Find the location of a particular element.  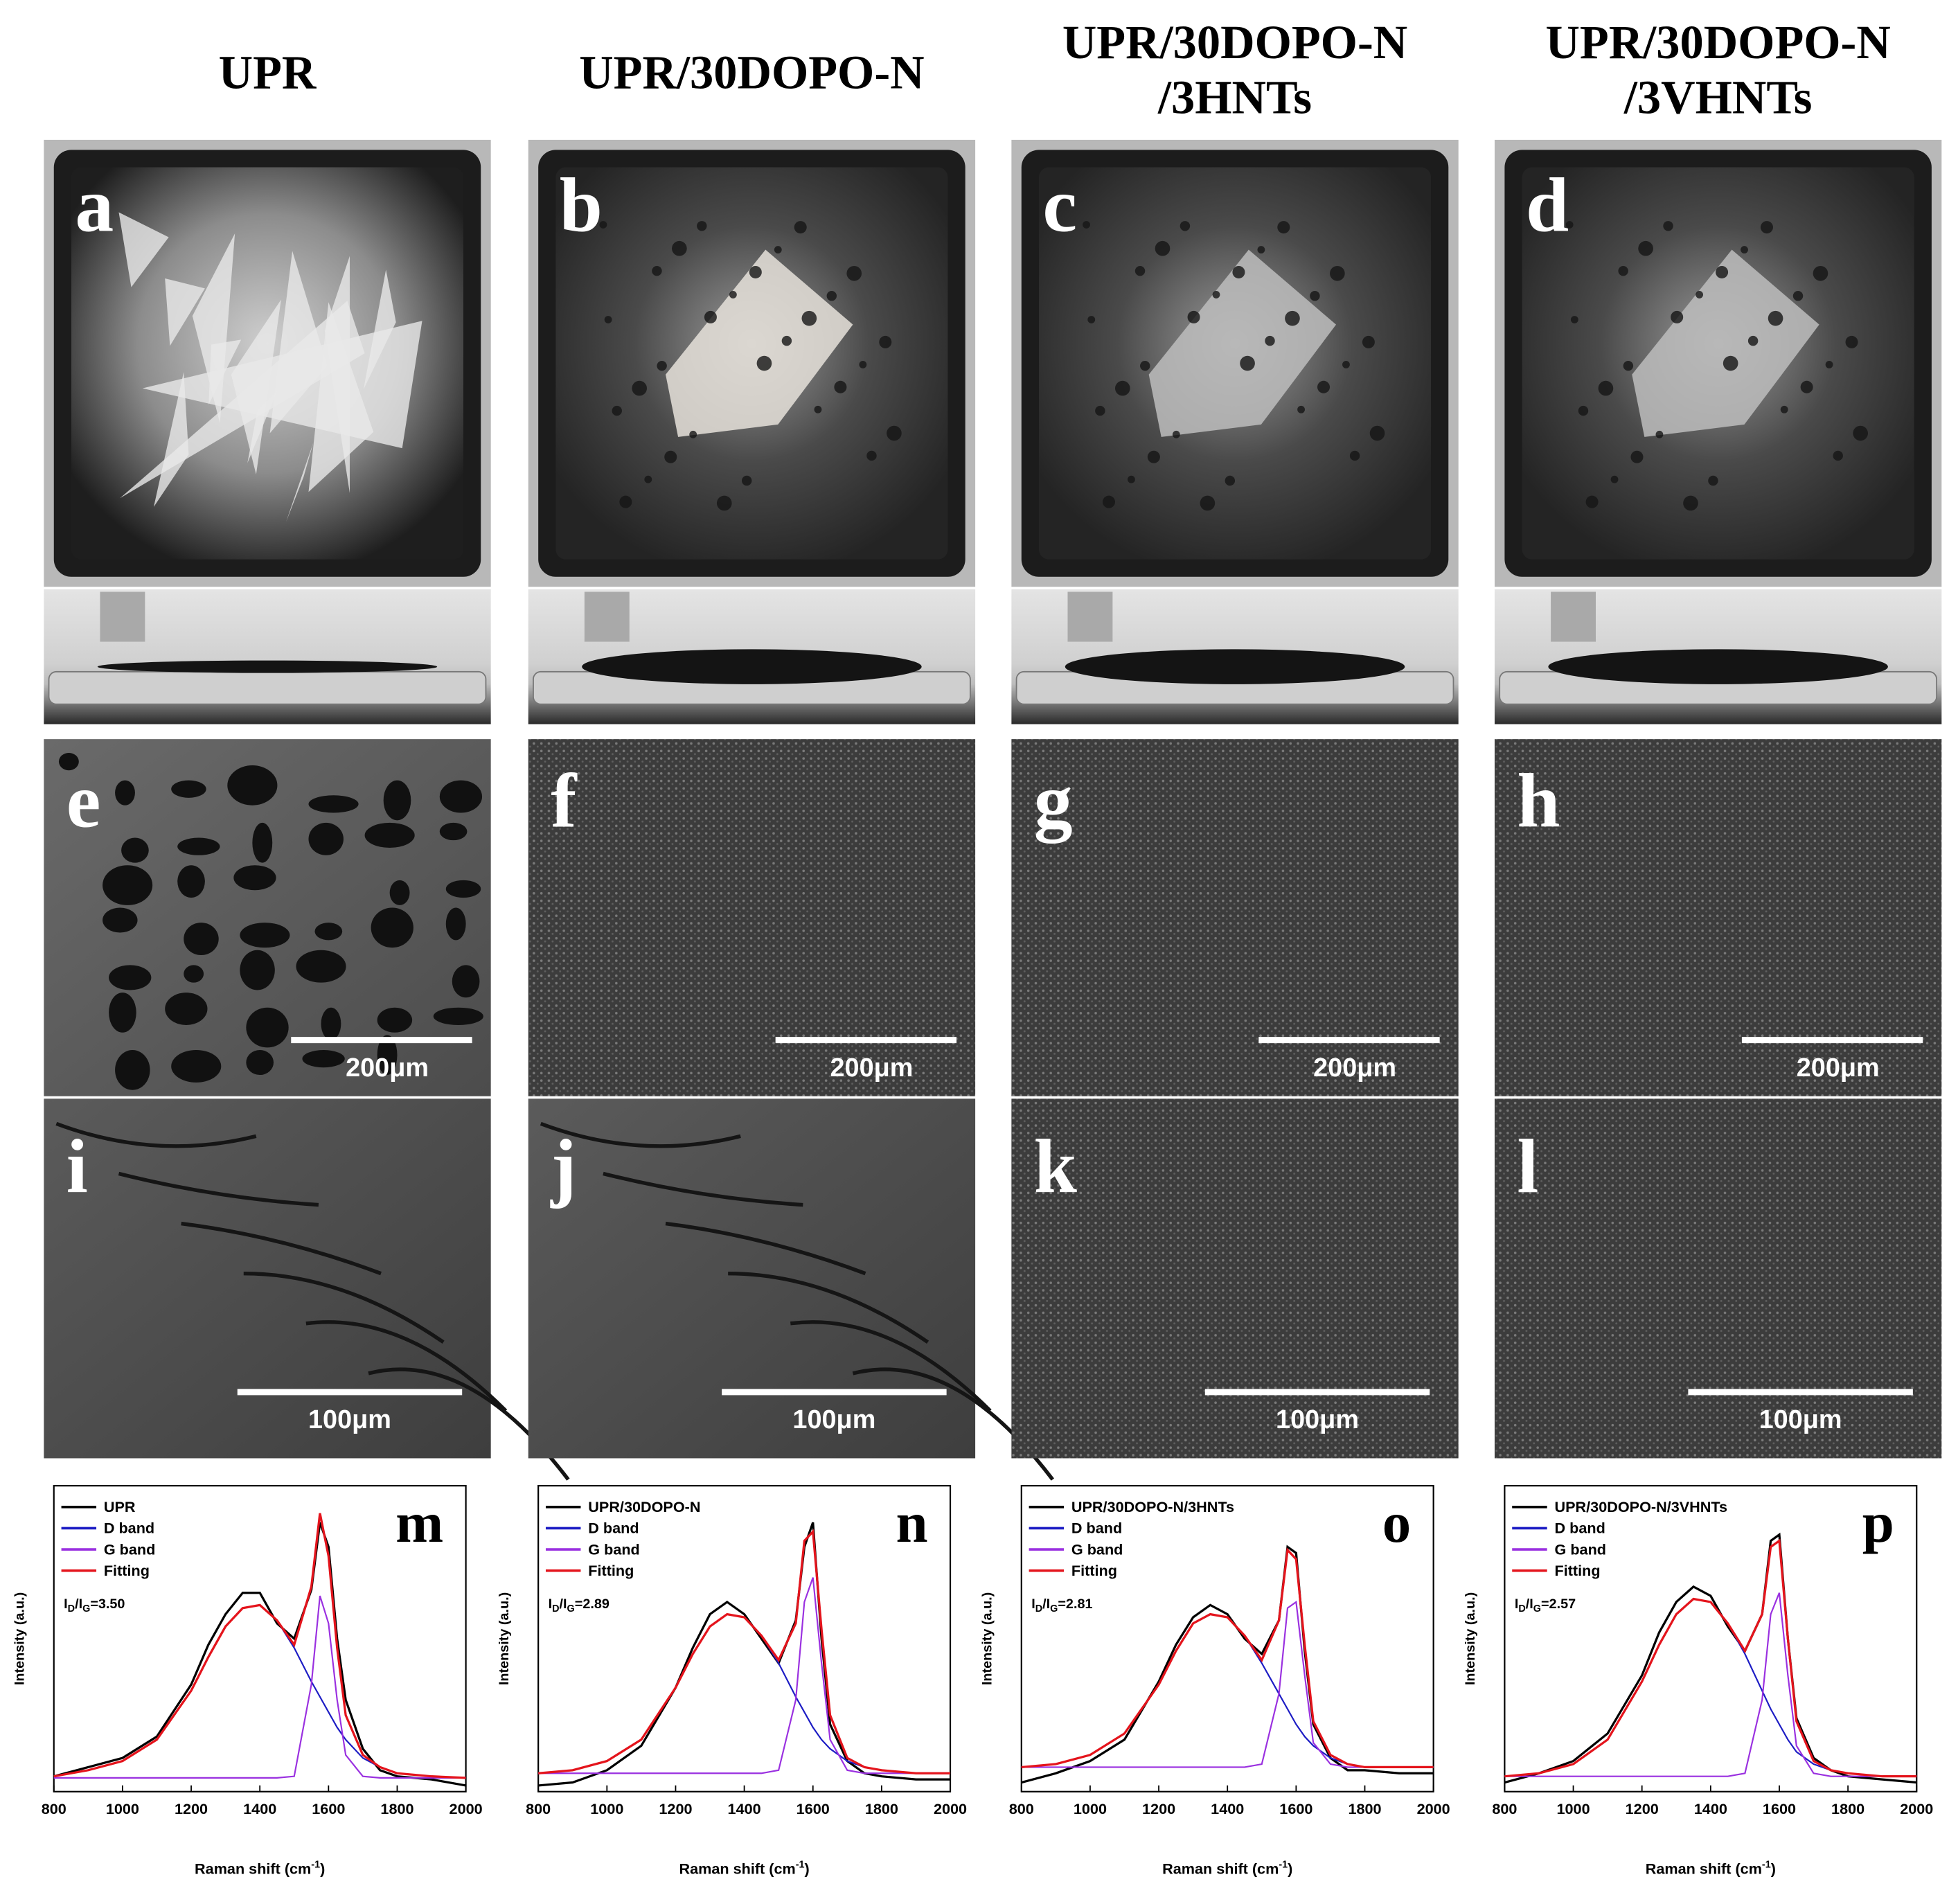

photo-top is located at coordinates (752, 363).